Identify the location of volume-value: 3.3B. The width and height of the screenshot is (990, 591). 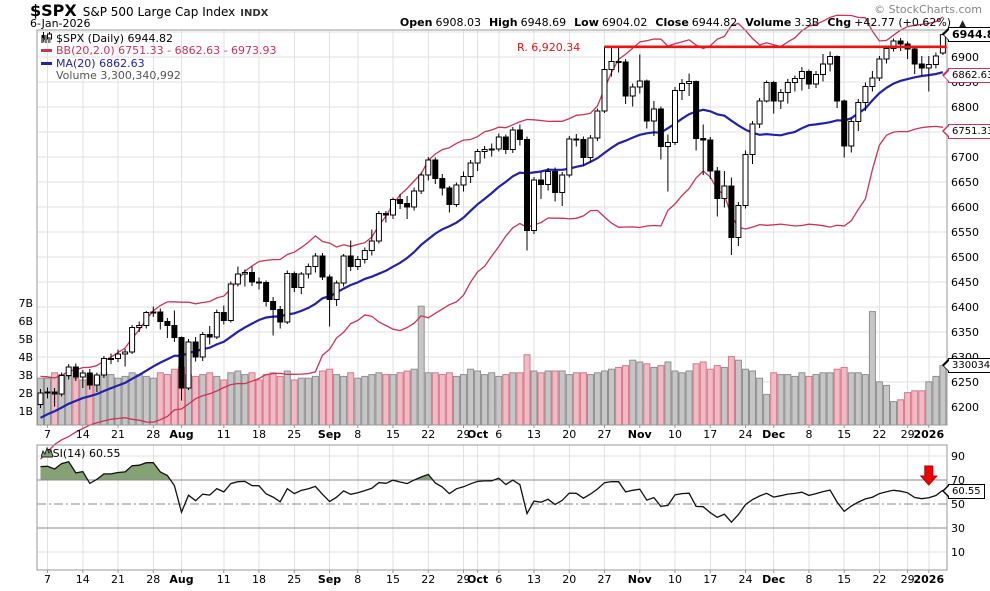
(807, 22).